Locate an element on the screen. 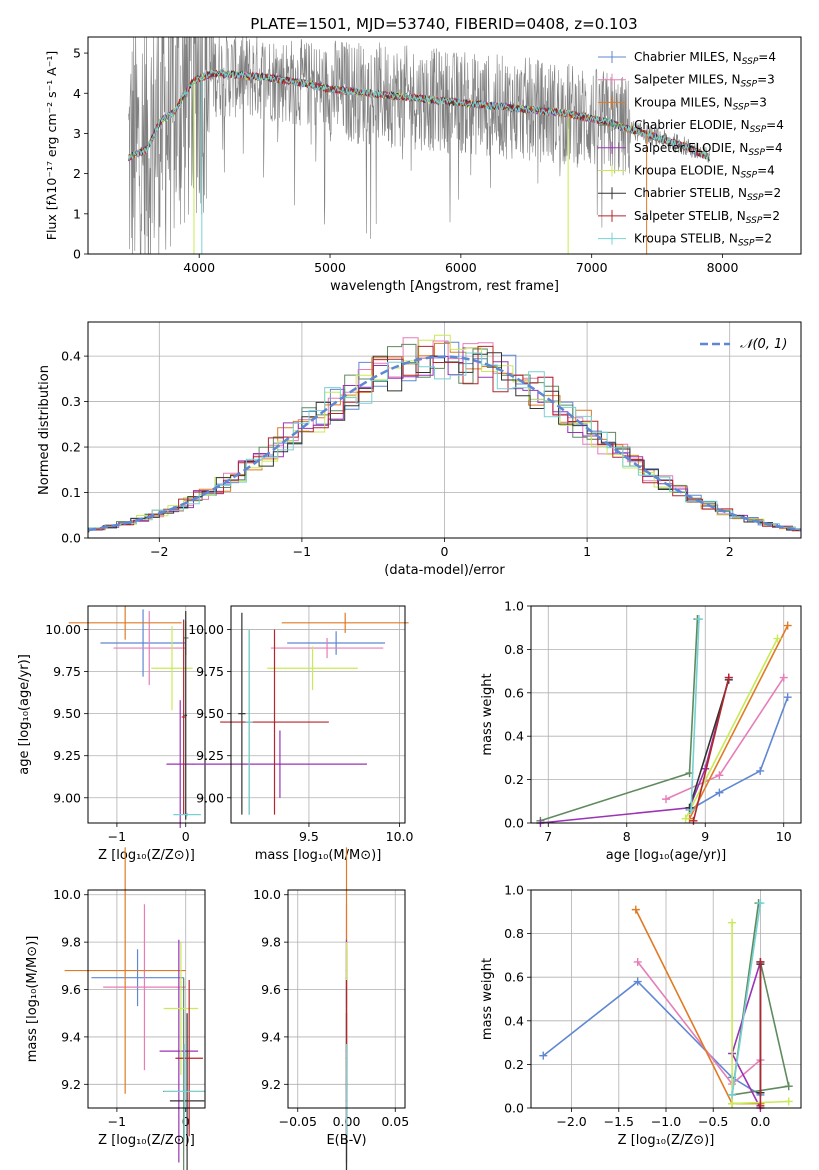  x-tick-label: −1.5 is located at coordinates (619, 1121).